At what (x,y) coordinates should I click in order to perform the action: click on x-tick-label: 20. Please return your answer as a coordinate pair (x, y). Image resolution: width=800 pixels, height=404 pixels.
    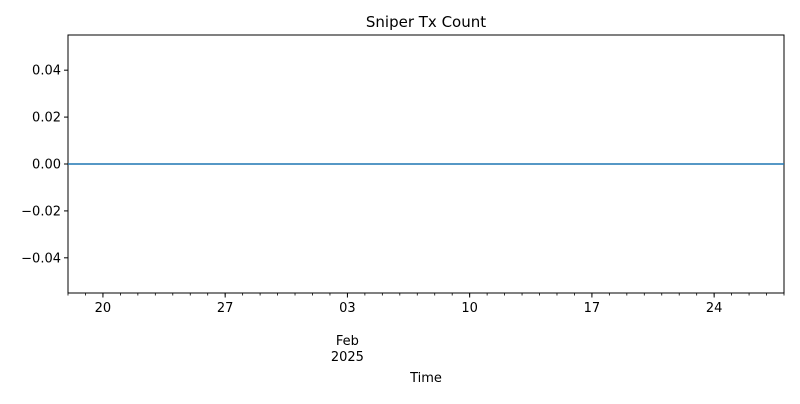
    Looking at the image, I should click on (103, 308).